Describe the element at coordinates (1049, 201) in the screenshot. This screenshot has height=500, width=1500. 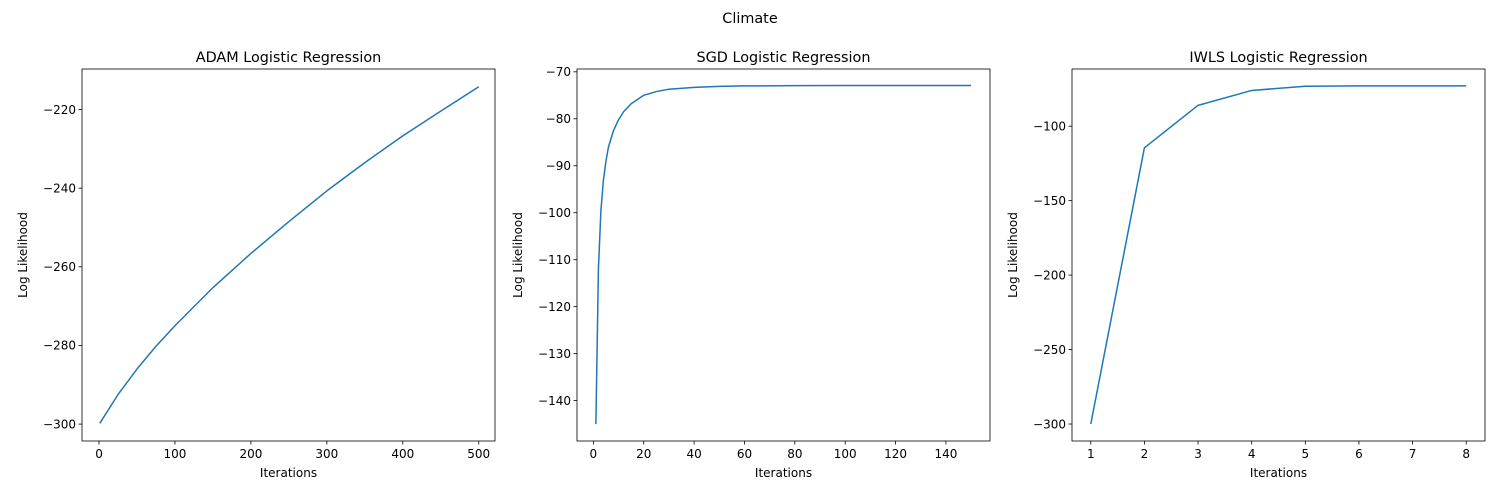
I see `y-tick-label: −150` at that location.